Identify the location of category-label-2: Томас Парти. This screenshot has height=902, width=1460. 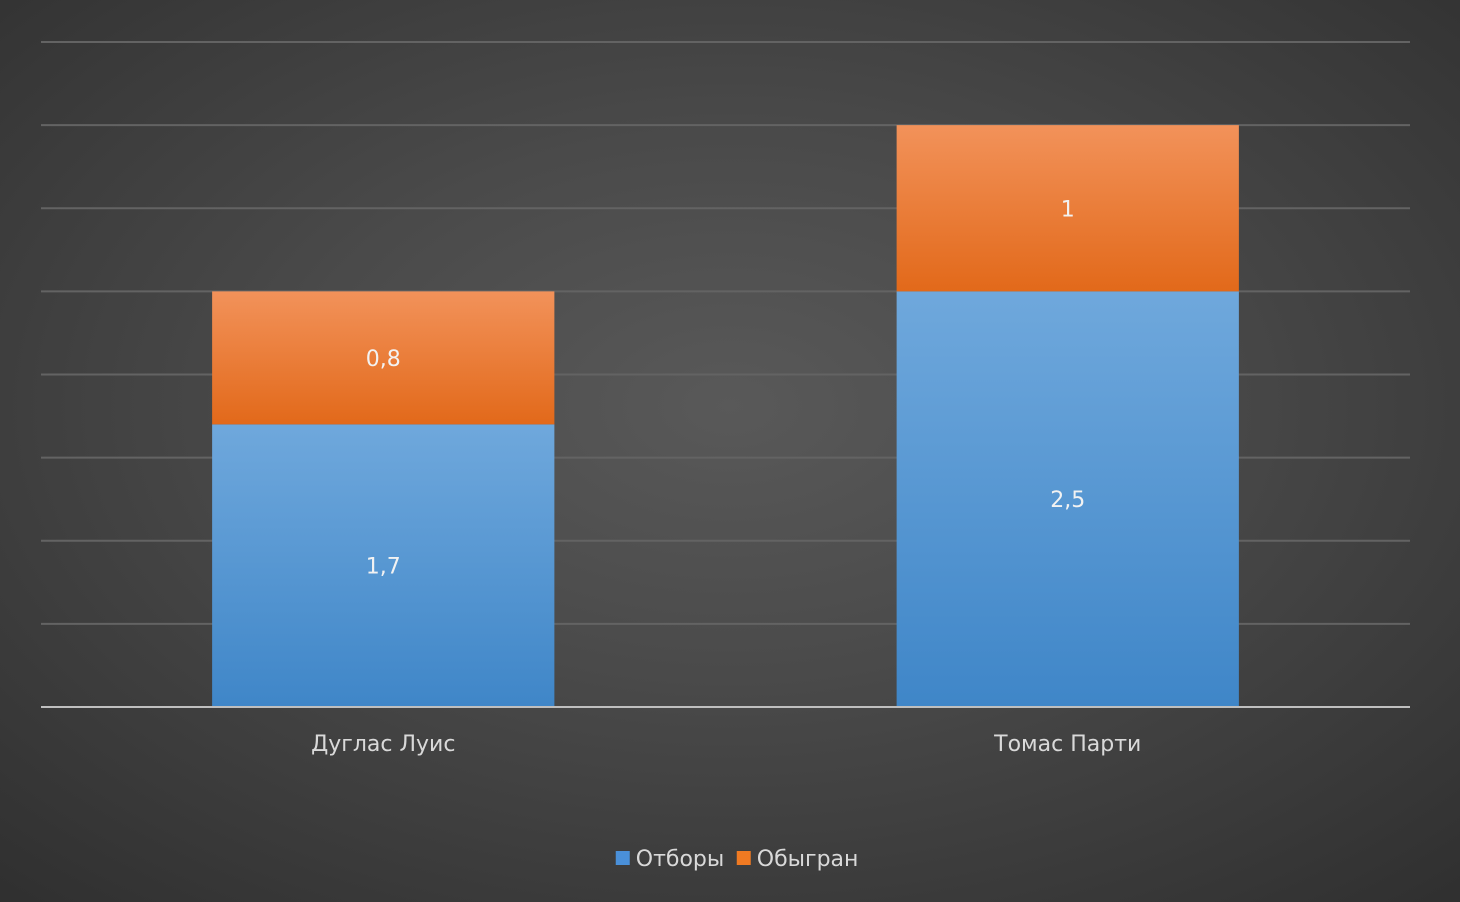
(1067, 744).